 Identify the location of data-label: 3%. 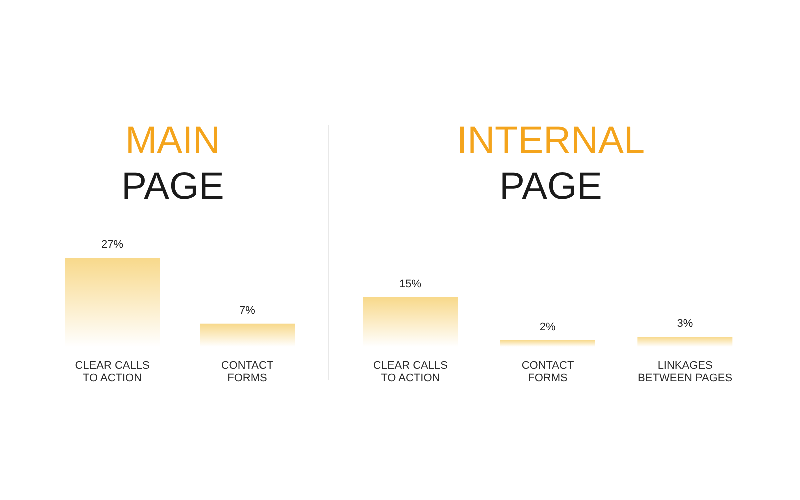
(685, 324).